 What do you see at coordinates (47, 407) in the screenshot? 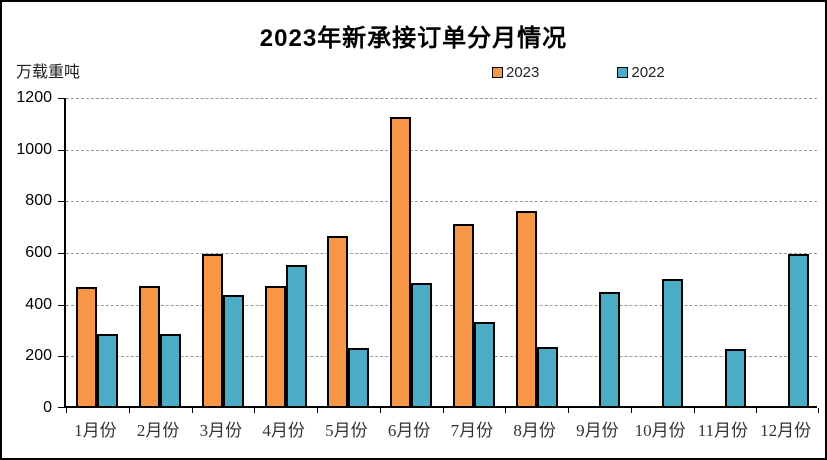
I see `y-axis-label-0: 0` at bounding box center [47, 407].